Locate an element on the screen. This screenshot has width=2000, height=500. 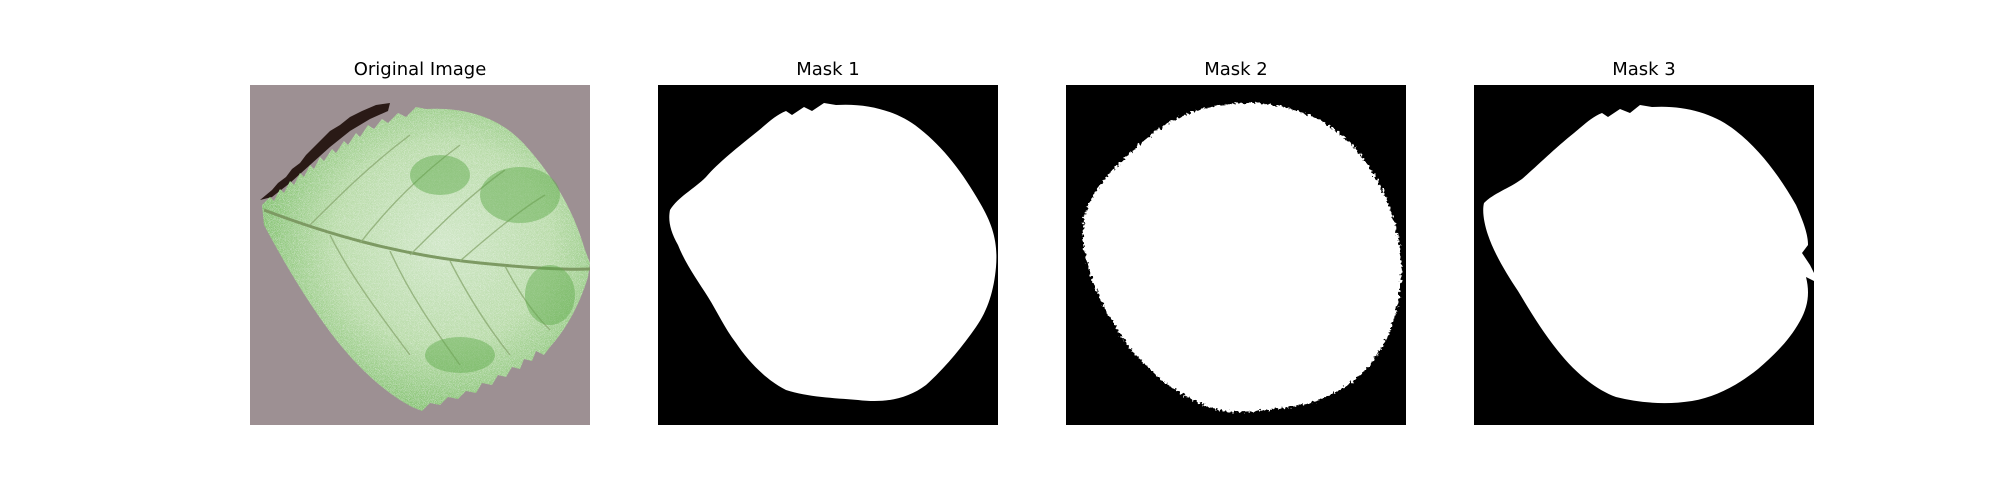
panel-title-mask-1: Mask 1 is located at coordinates (828, 70).